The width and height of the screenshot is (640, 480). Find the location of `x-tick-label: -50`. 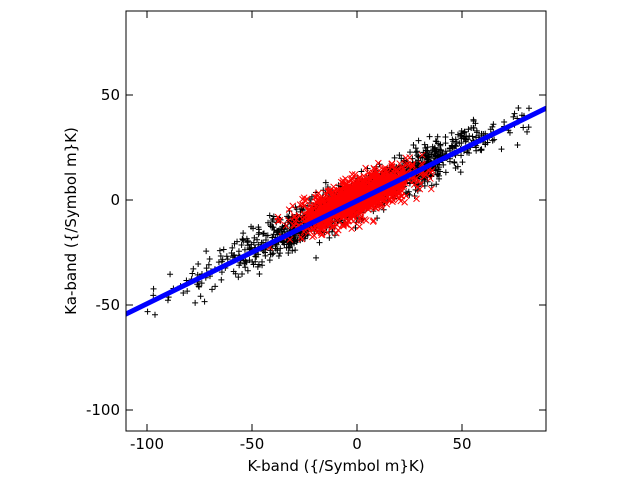

x-tick-label: -50 is located at coordinates (252, 444).